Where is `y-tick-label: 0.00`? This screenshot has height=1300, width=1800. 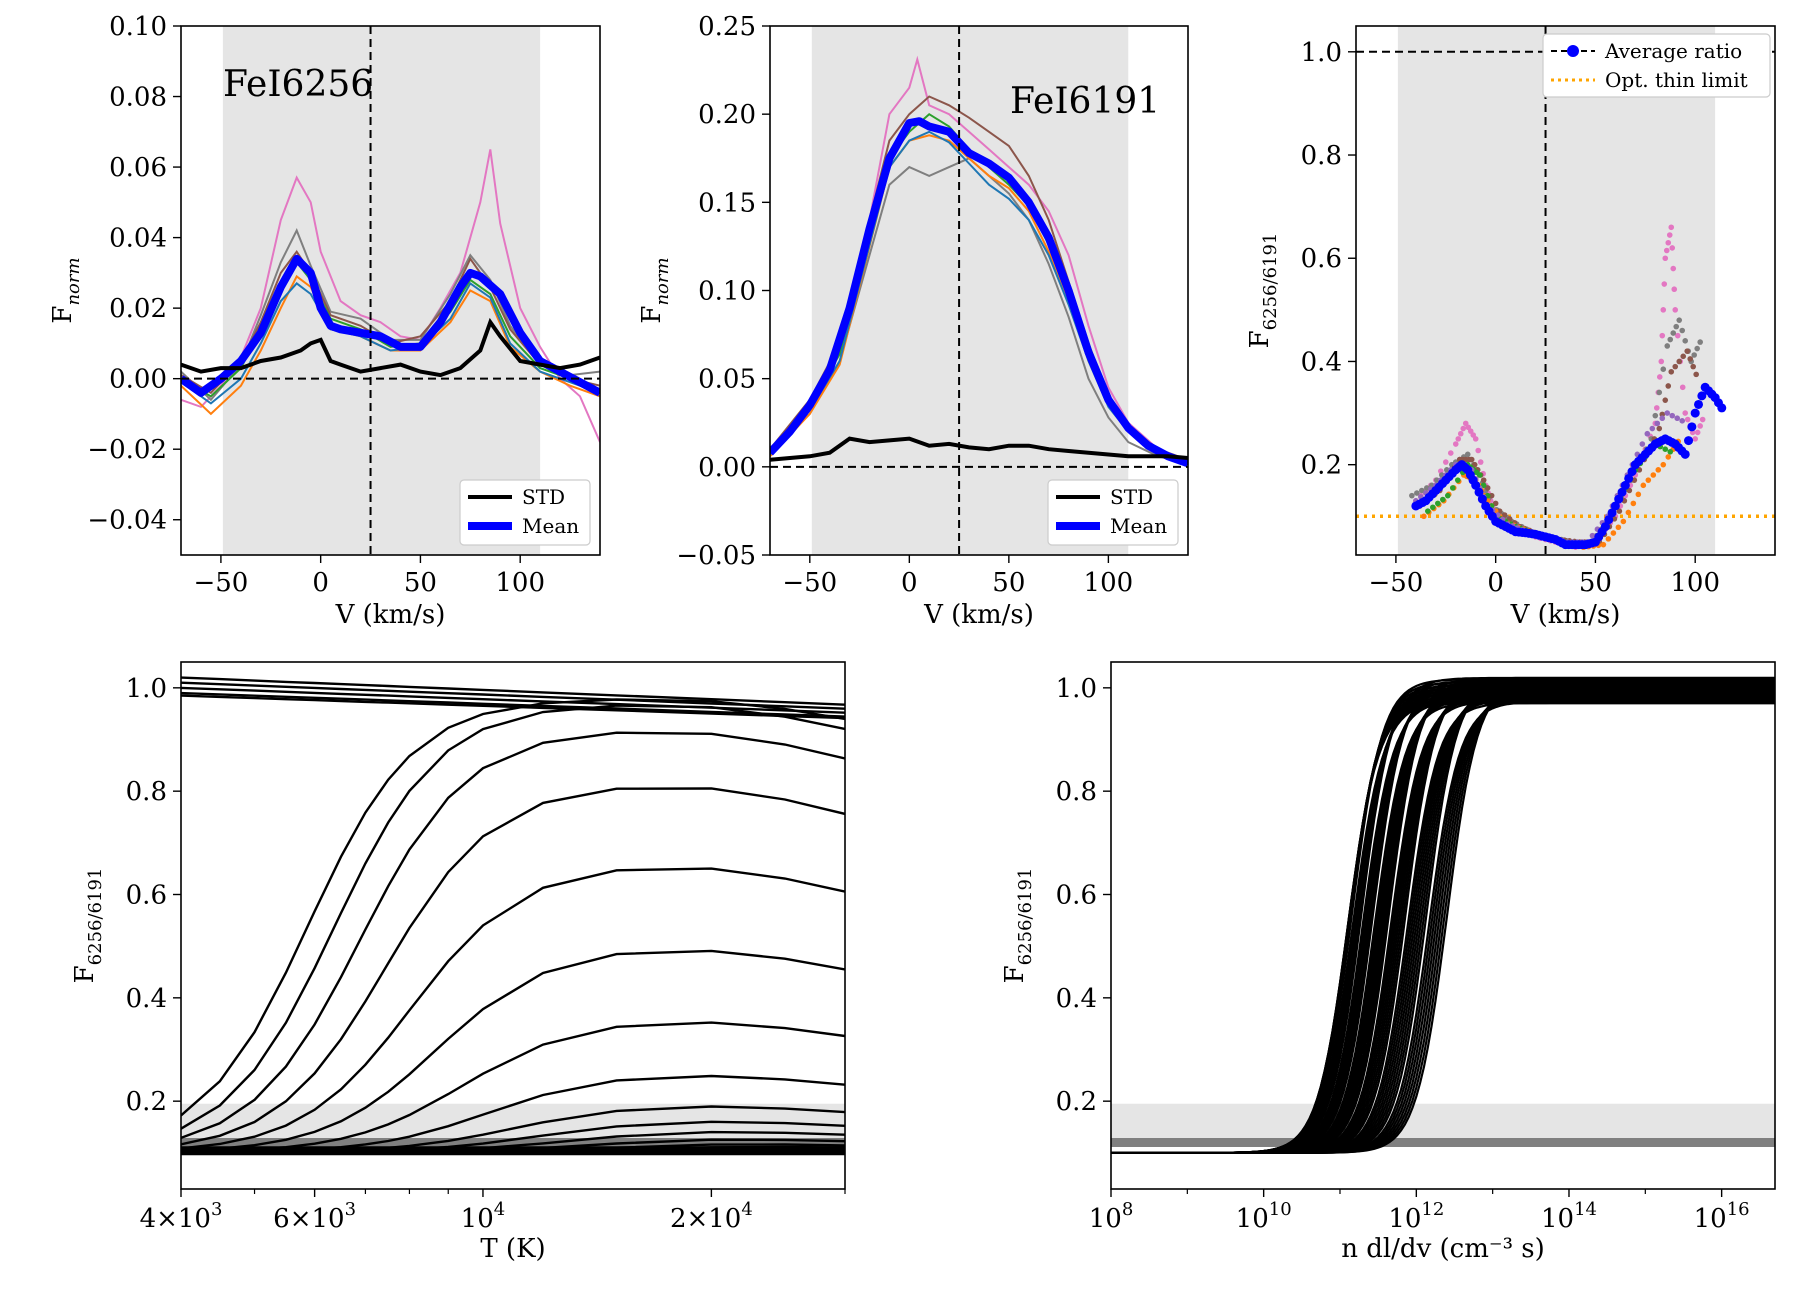
y-tick-label: 0.00 is located at coordinates (727, 468).